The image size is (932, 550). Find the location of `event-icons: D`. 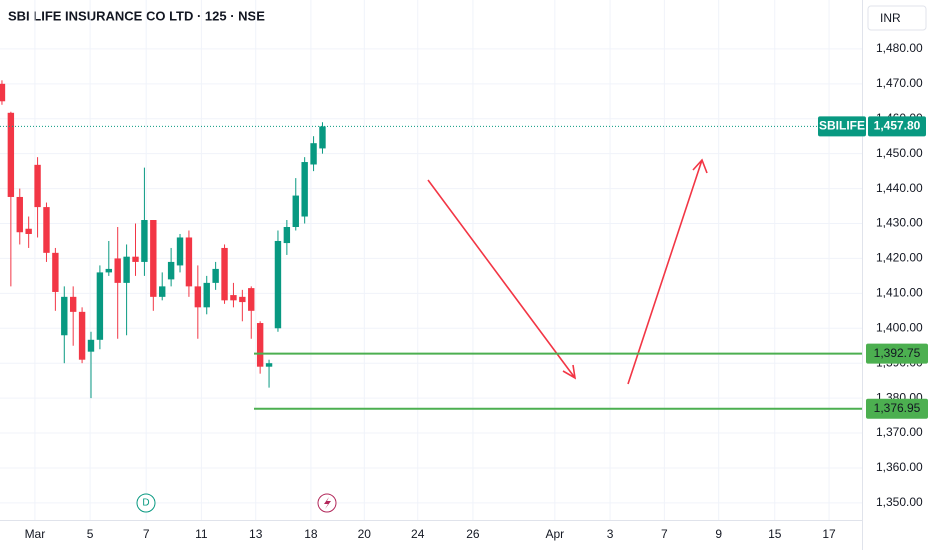

event-icons: D is located at coordinates (236, 503).